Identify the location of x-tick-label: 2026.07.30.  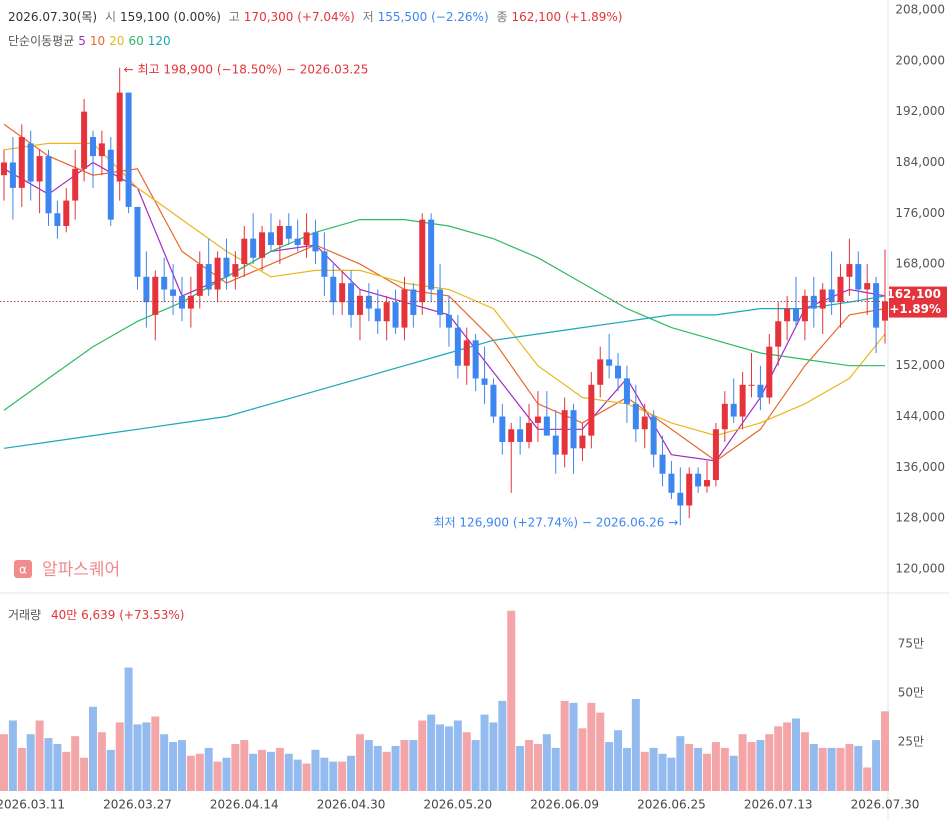
(885, 805).